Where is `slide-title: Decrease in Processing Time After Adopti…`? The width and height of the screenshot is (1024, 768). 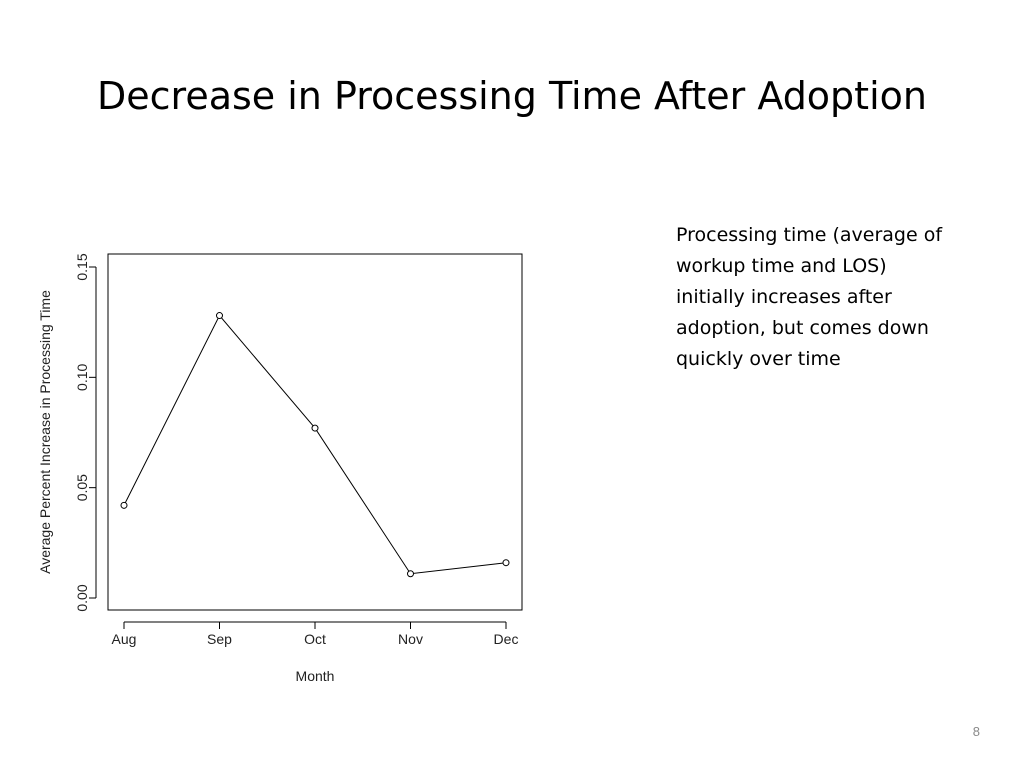 slide-title: Decrease in Processing Time After Adopti… is located at coordinates (512, 96).